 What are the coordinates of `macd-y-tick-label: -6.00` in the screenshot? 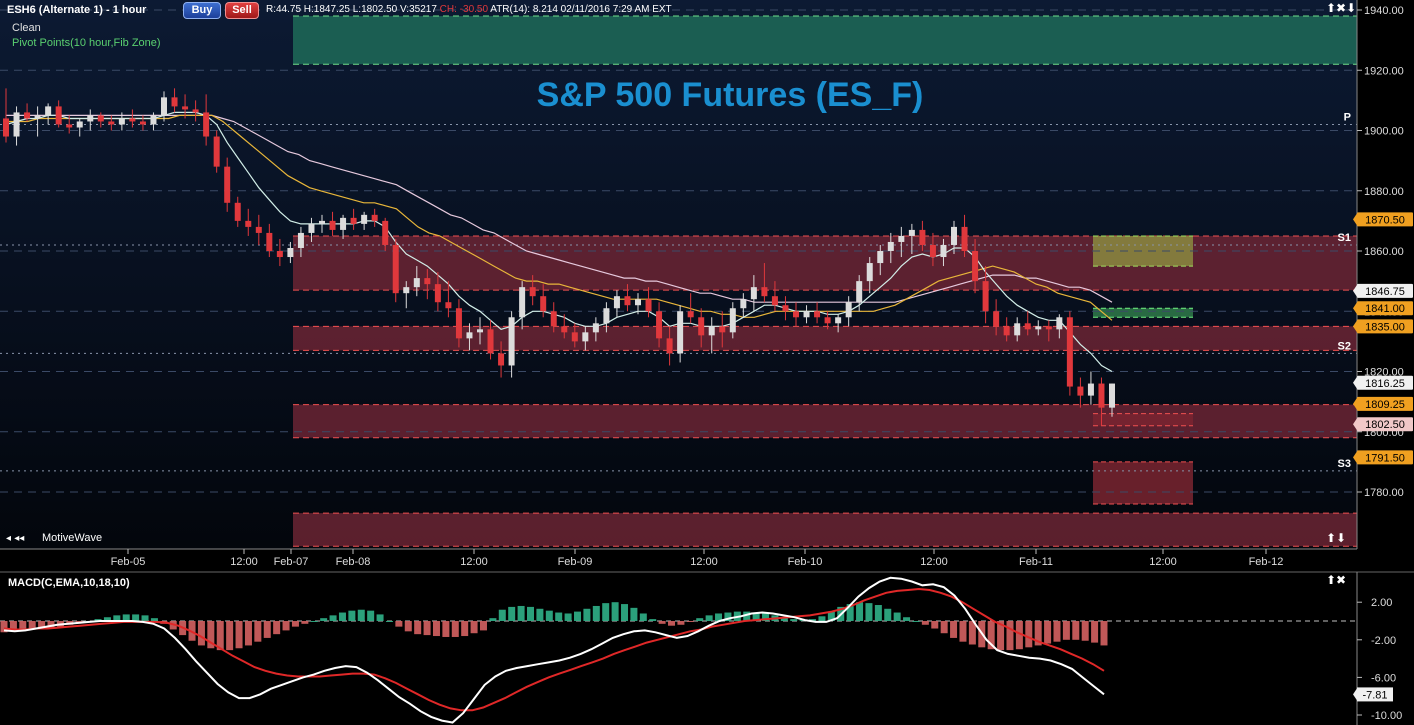 It's located at (1383, 678).